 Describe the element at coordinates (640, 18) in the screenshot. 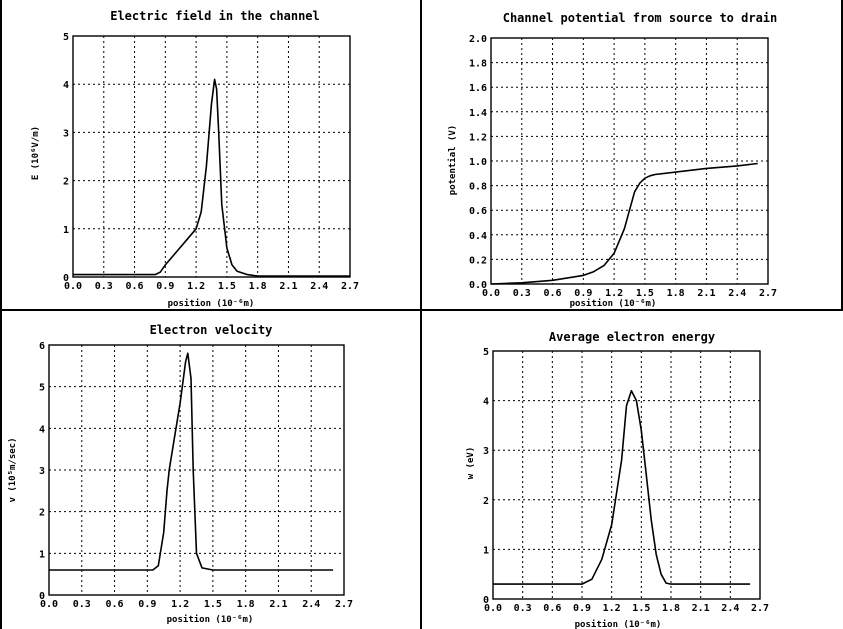

I see `chart-title: Channel potential from source to drain` at that location.